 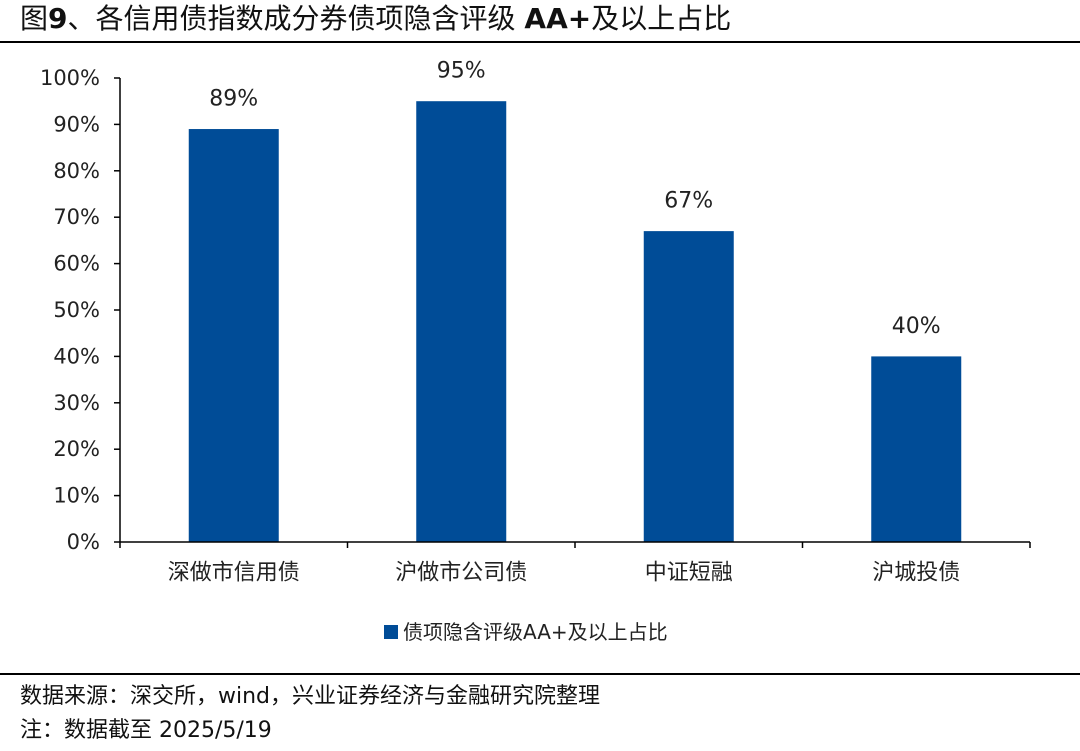 I want to click on page-title: 图9、各信用债指数成分券债项隐含评级 AA+及以上占比, so click(x=375, y=19).